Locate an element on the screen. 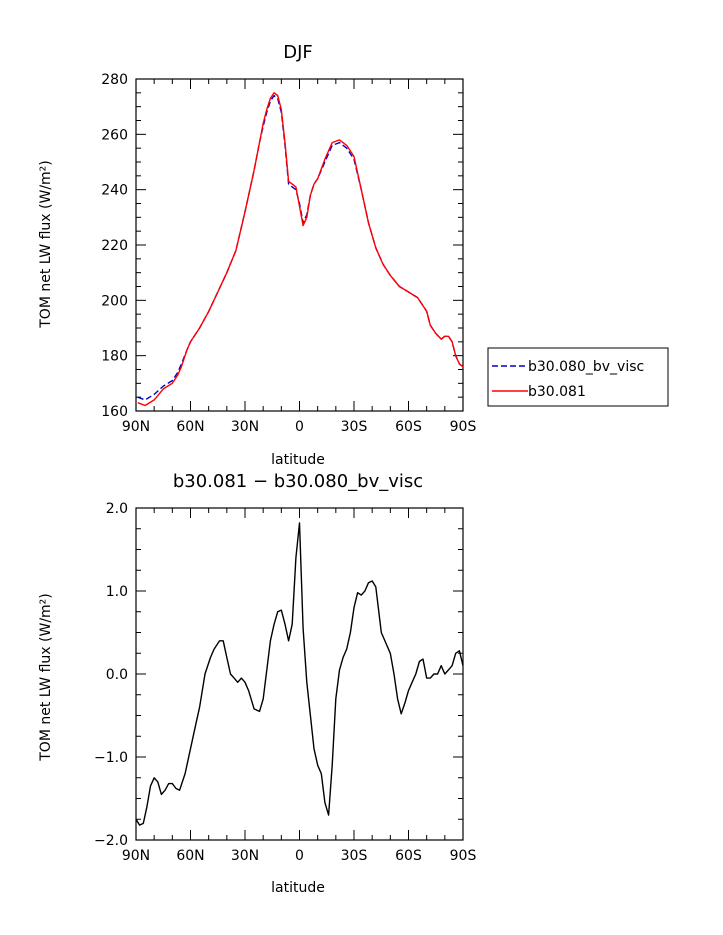  top-xtick-label: 90N is located at coordinates (136, 427).